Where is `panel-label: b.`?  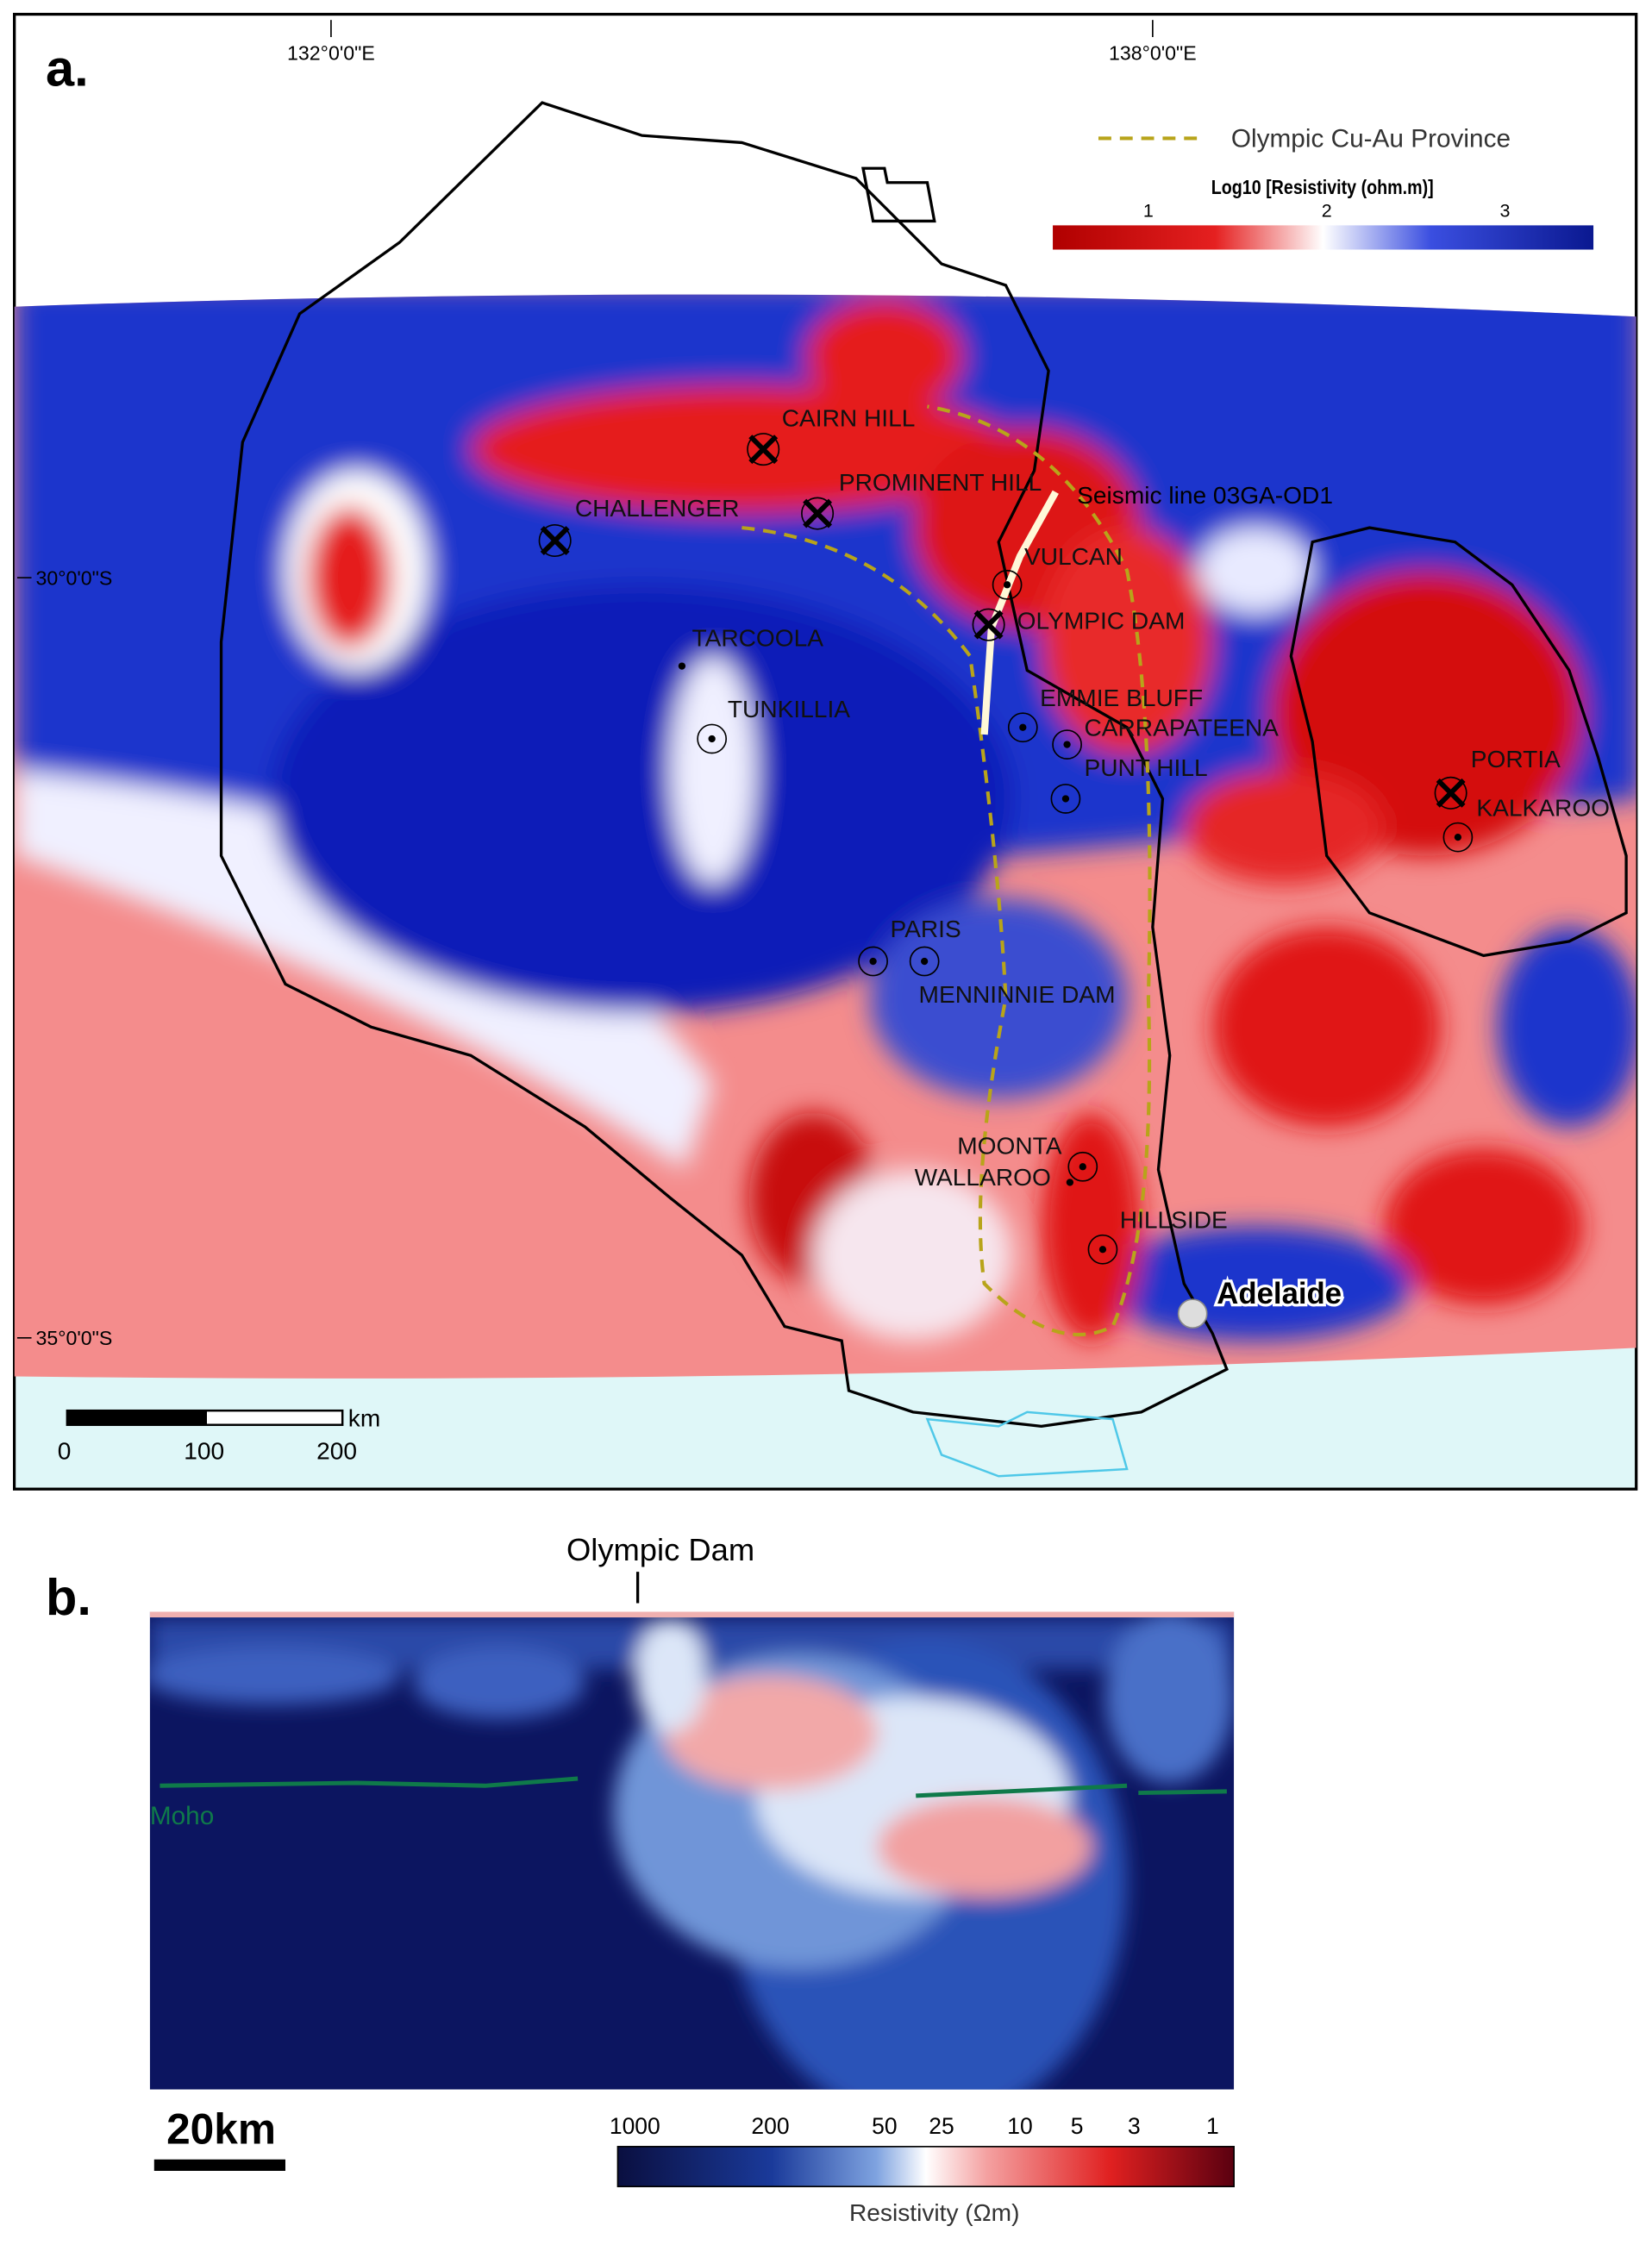
panel-label: b. is located at coordinates (68, 1597).